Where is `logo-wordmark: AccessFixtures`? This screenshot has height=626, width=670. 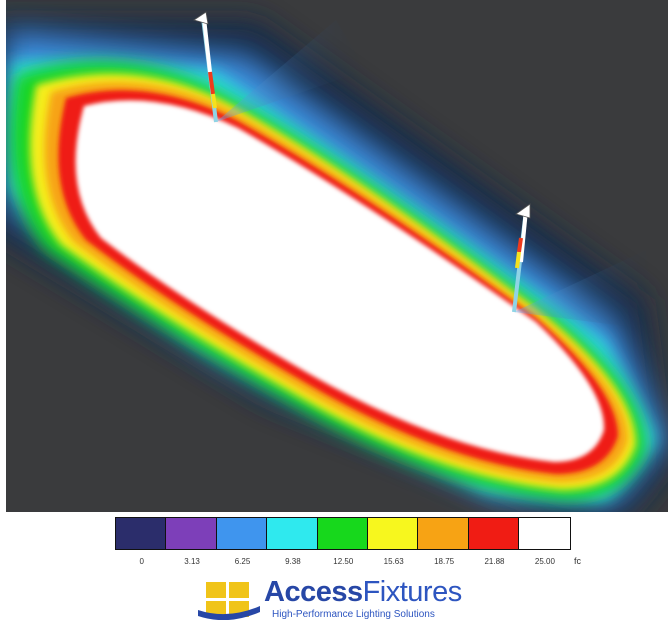 logo-wordmark: AccessFixtures is located at coordinates (363, 592).